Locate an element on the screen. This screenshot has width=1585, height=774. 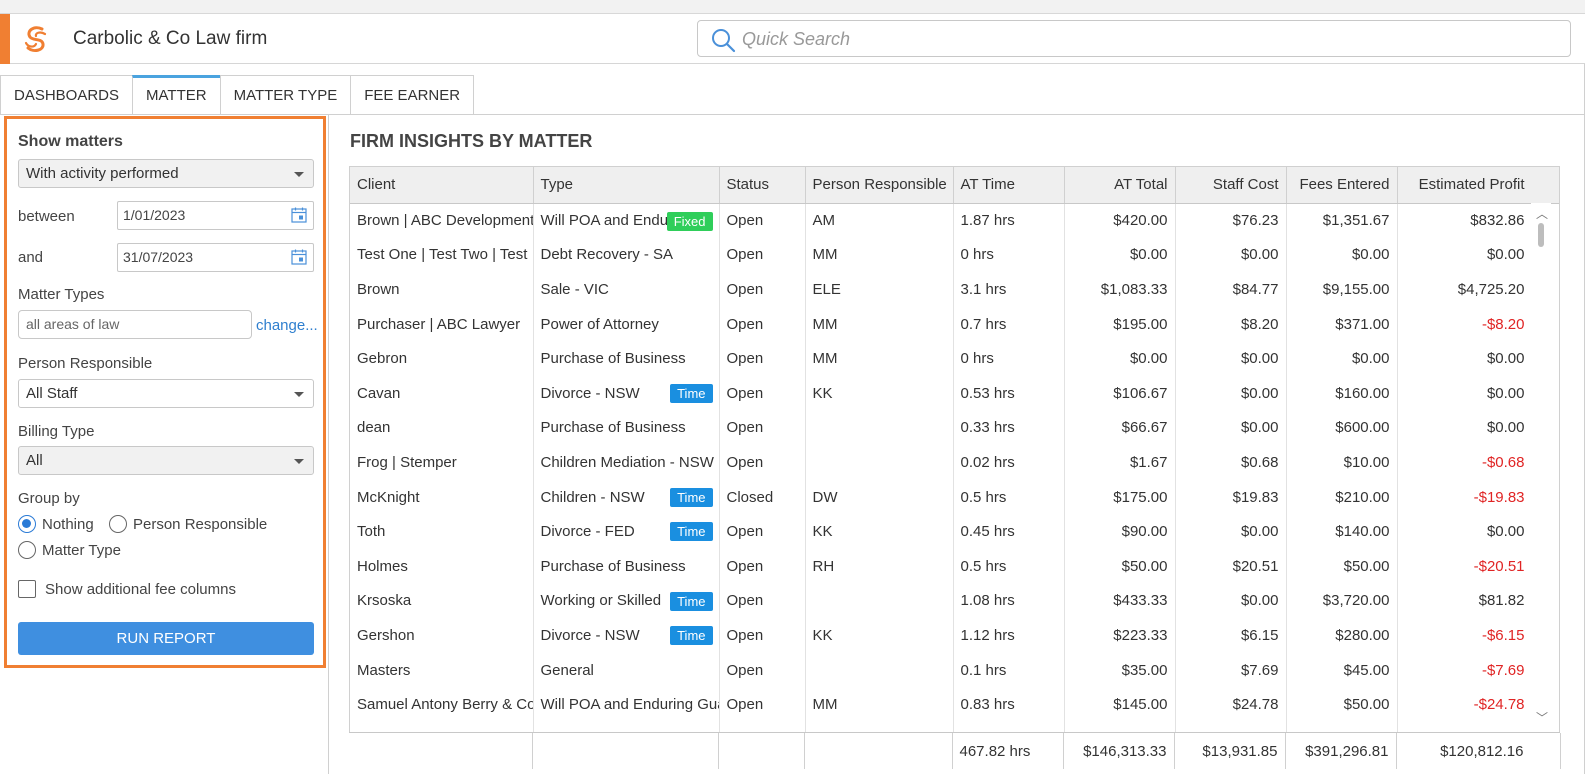
start-date-field: 1/01/2023 is located at coordinates (215, 215).